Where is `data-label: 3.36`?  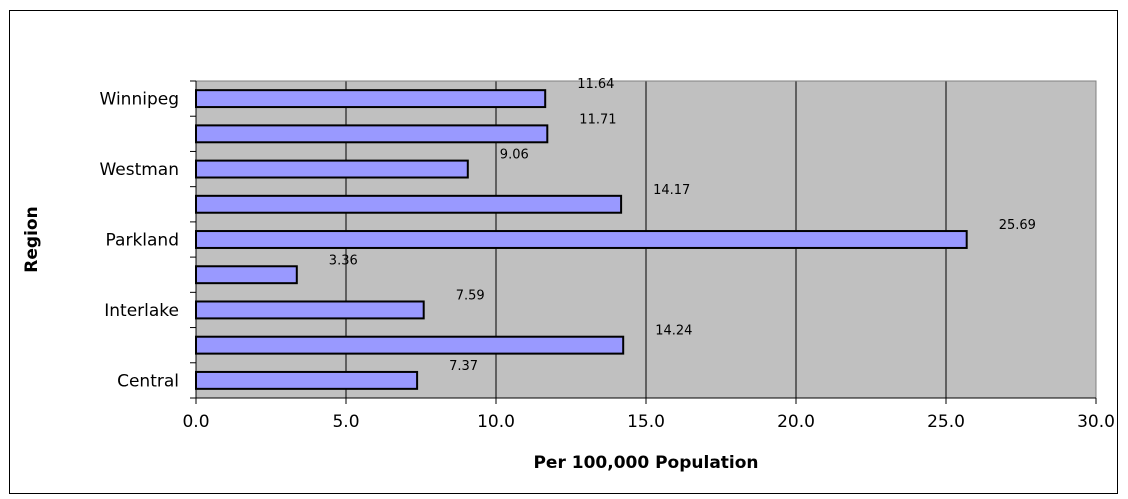
data-label: 3.36 is located at coordinates (343, 260).